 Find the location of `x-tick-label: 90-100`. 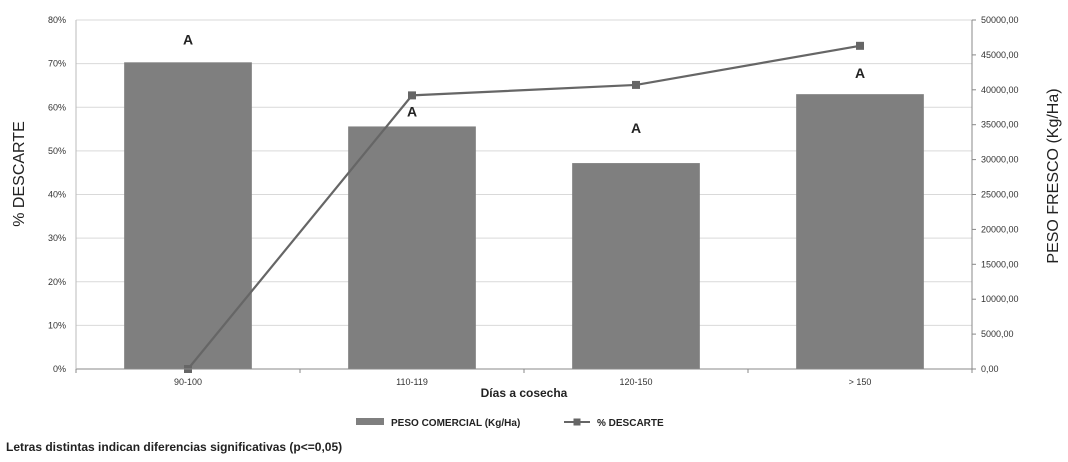

x-tick-label: 90-100 is located at coordinates (188, 382).